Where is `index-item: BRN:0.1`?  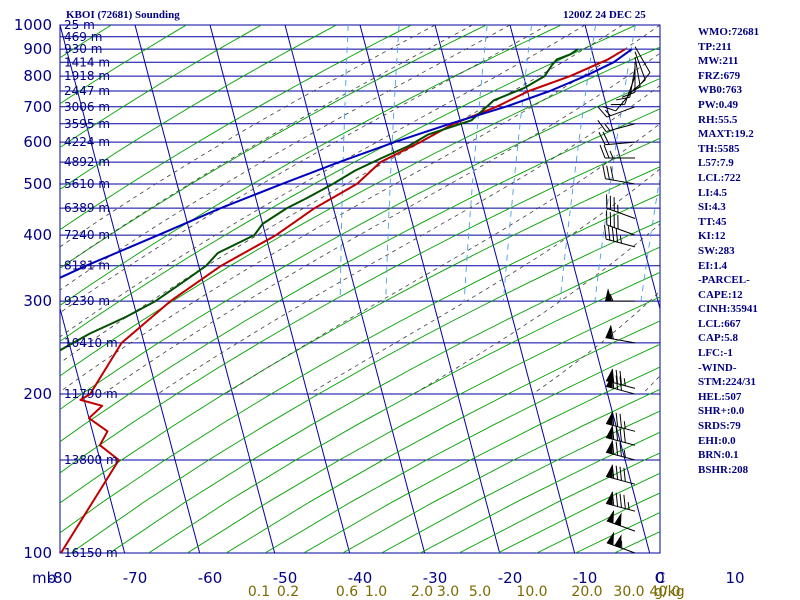
index-item: BRN:0.1 is located at coordinates (718, 455).